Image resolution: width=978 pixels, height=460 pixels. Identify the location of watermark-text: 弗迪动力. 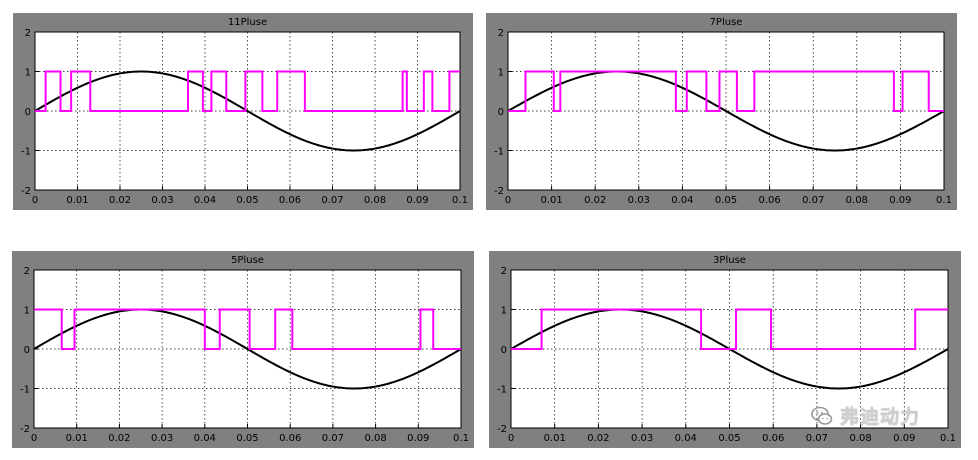
(880, 417).